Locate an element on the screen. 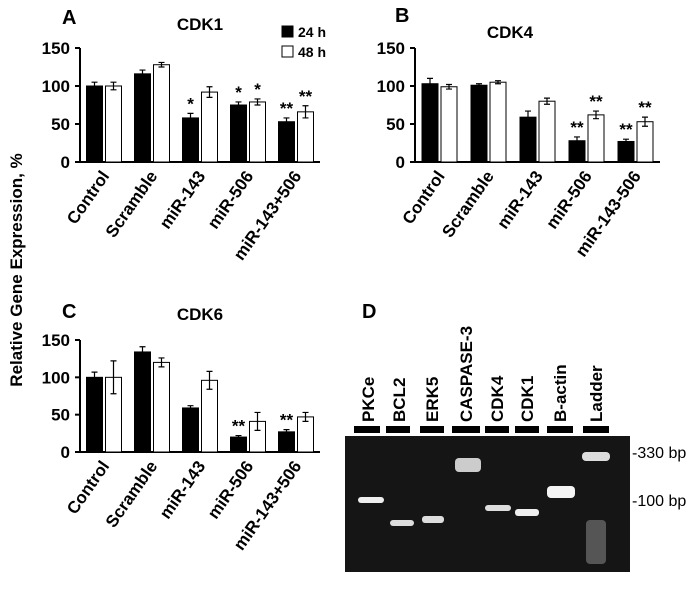 The image size is (700, 589). lane-bars is located at coordinates (481, 429).